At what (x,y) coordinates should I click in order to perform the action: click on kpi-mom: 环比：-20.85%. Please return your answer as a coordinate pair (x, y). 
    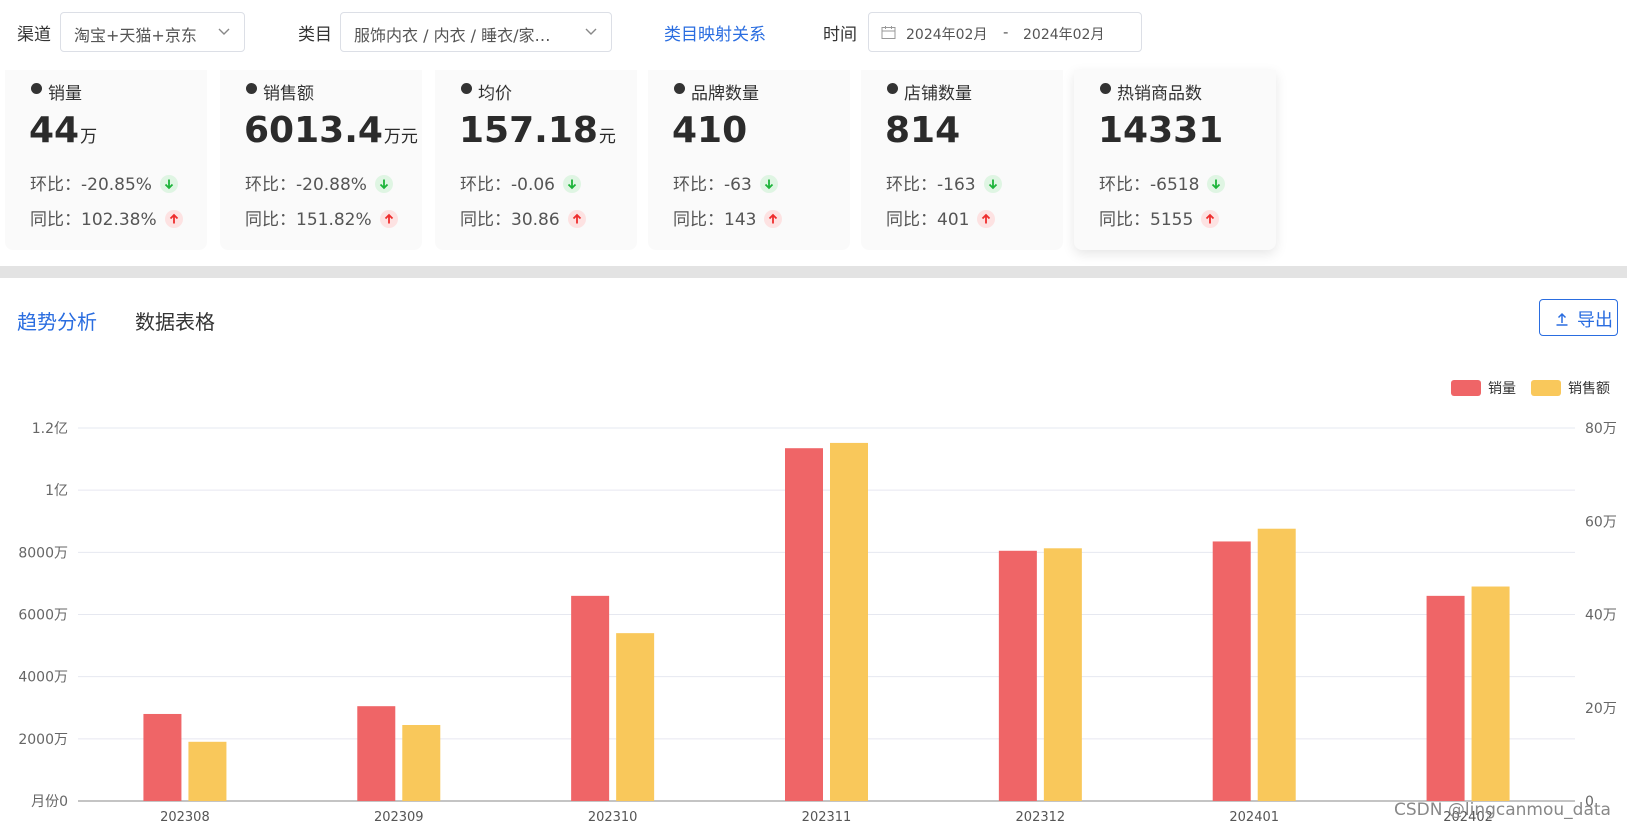
    Looking at the image, I should click on (91, 185).